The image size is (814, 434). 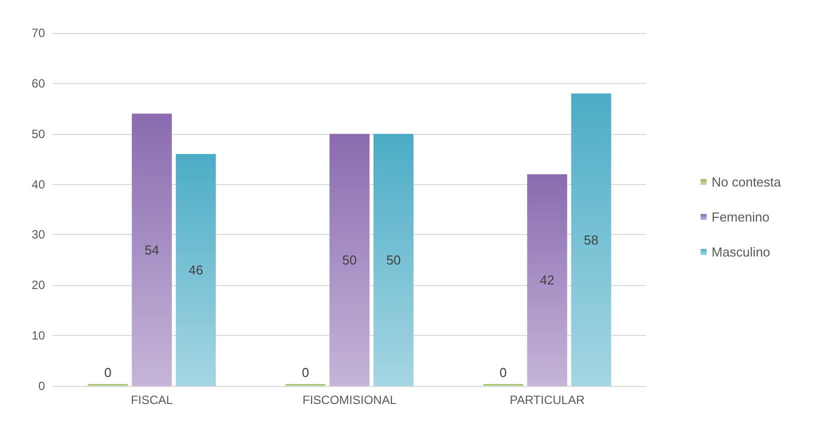 I want to click on data-label: 42, so click(x=547, y=280).